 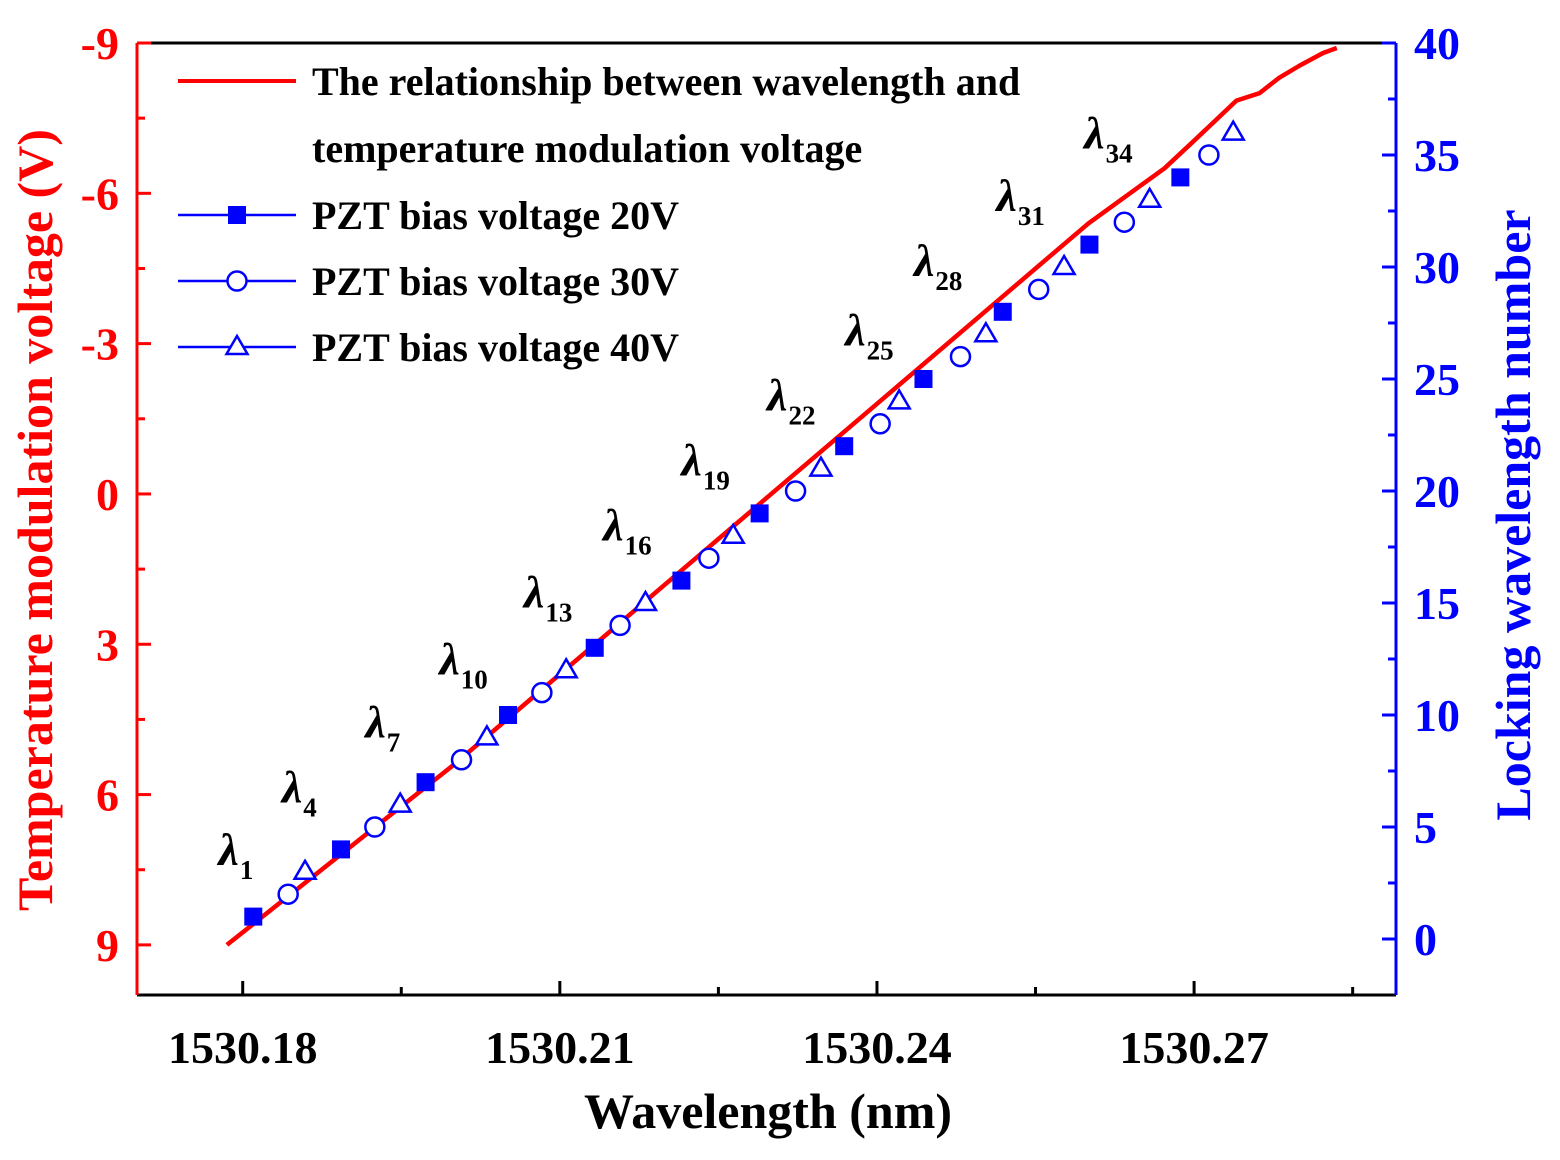 What do you see at coordinates (1119, 153) in the screenshot?
I see `lambda-subscript: 34` at bounding box center [1119, 153].